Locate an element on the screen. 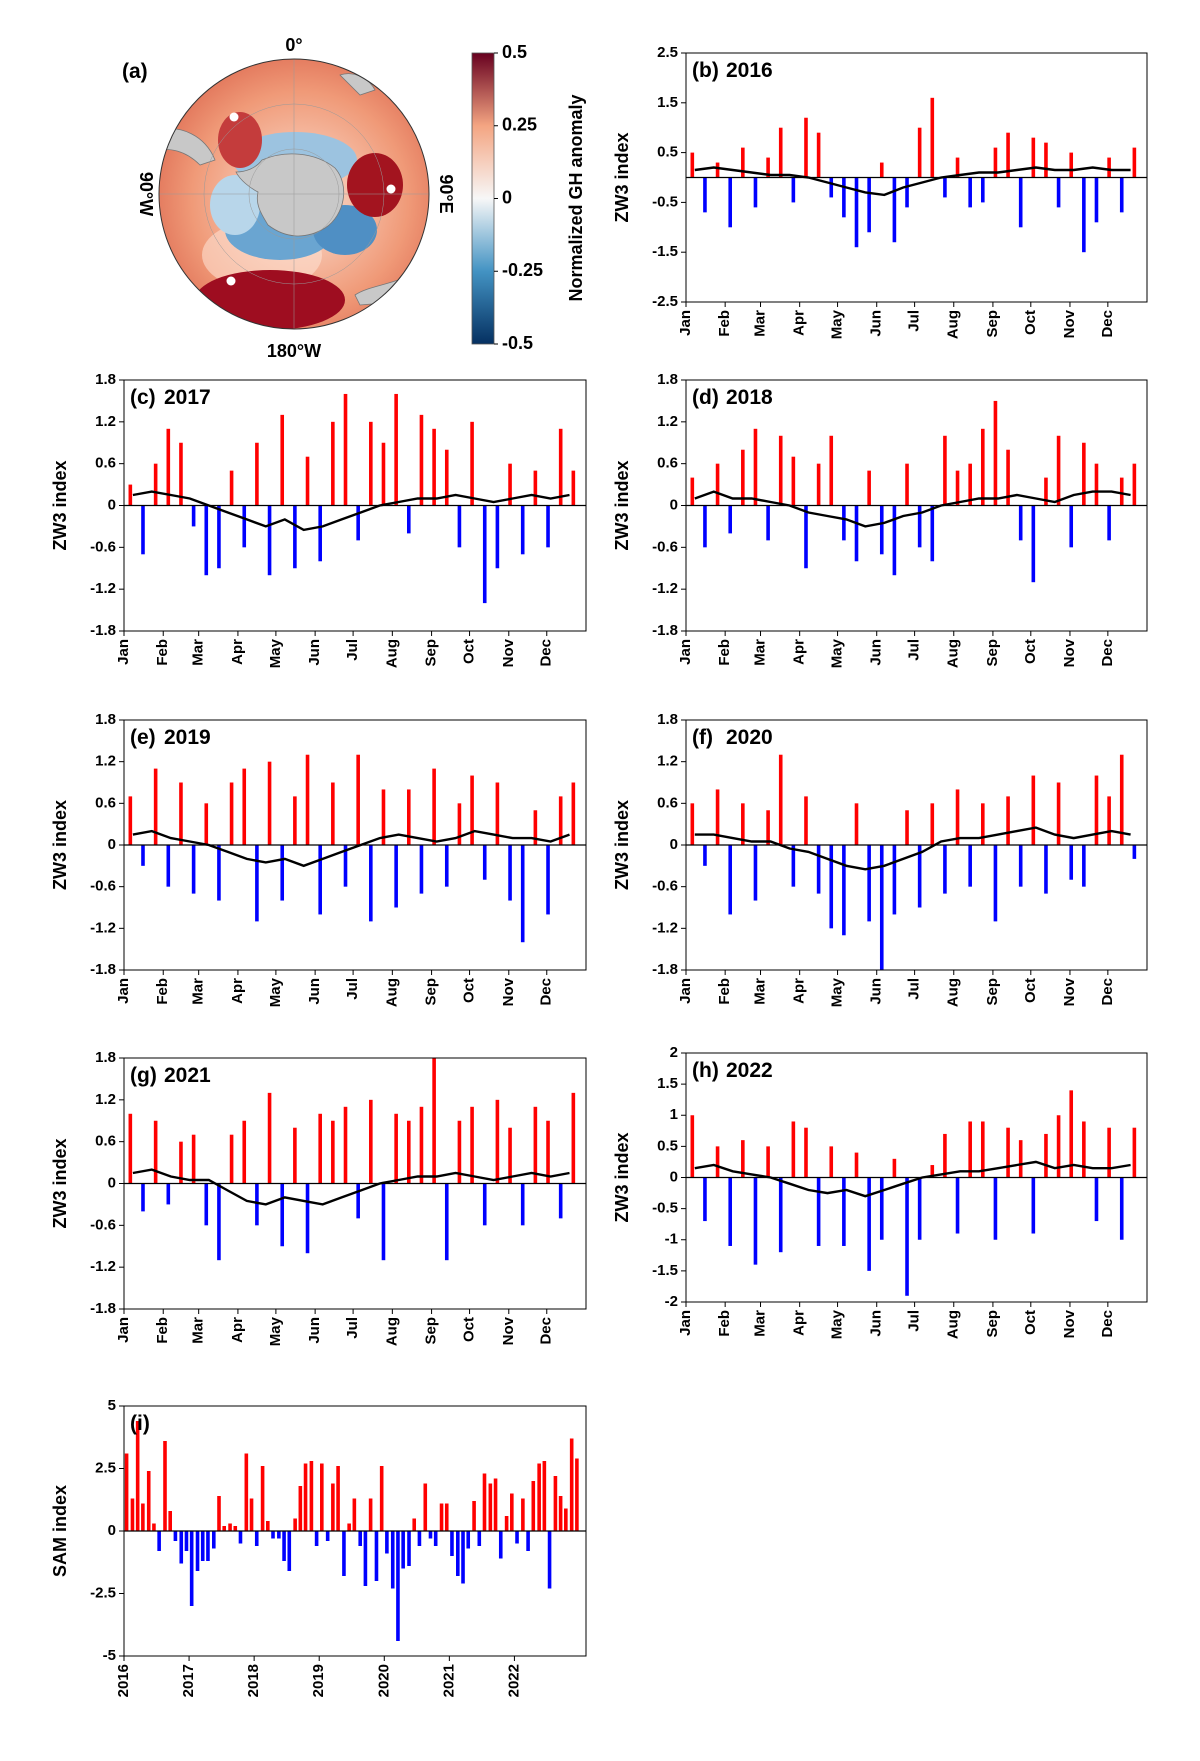 This screenshot has height=1761, width=1200. x-tick-label: Dec is located at coordinates (1107, 324).